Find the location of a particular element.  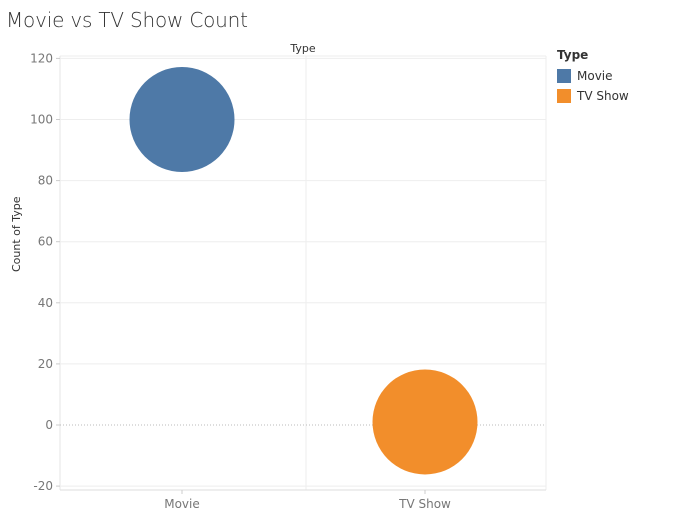

column-header: Type is located at coordinates (303, 48).